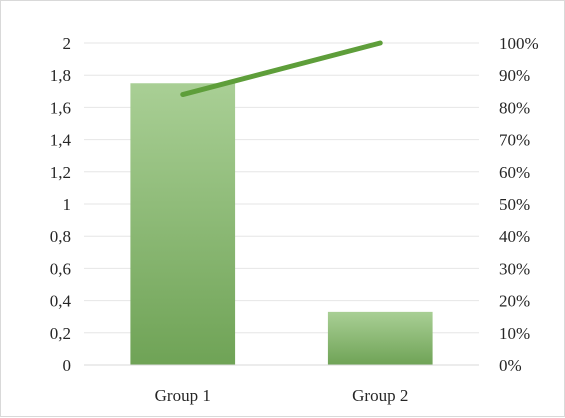 Image resolution: width=565 pixels, height=418 pixels. Describe the element at coordinates (60, 333) in the screenshot. I see `left-axis-tick-label: 0,2` at that location.